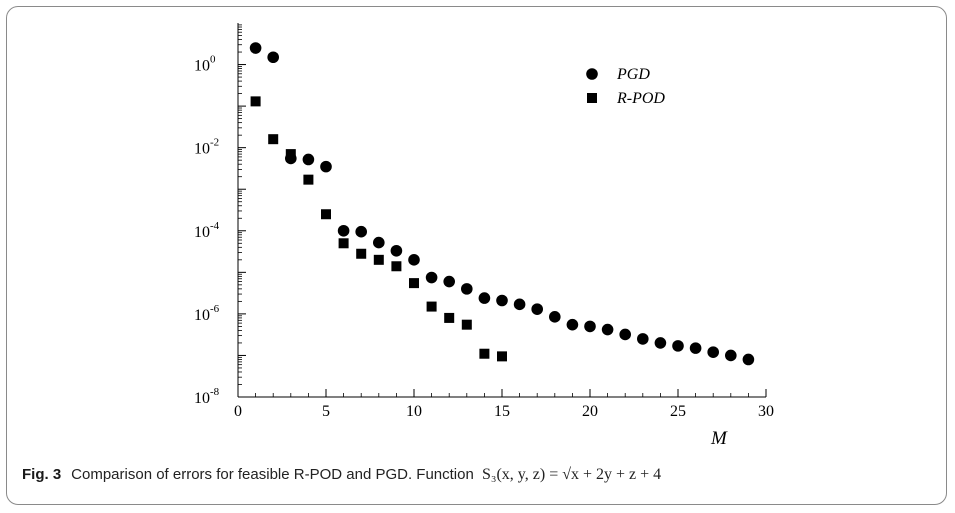 The height and width of the screenshot is (513, 955). I want to click on x-tick-label: 15, so click(502, 411).